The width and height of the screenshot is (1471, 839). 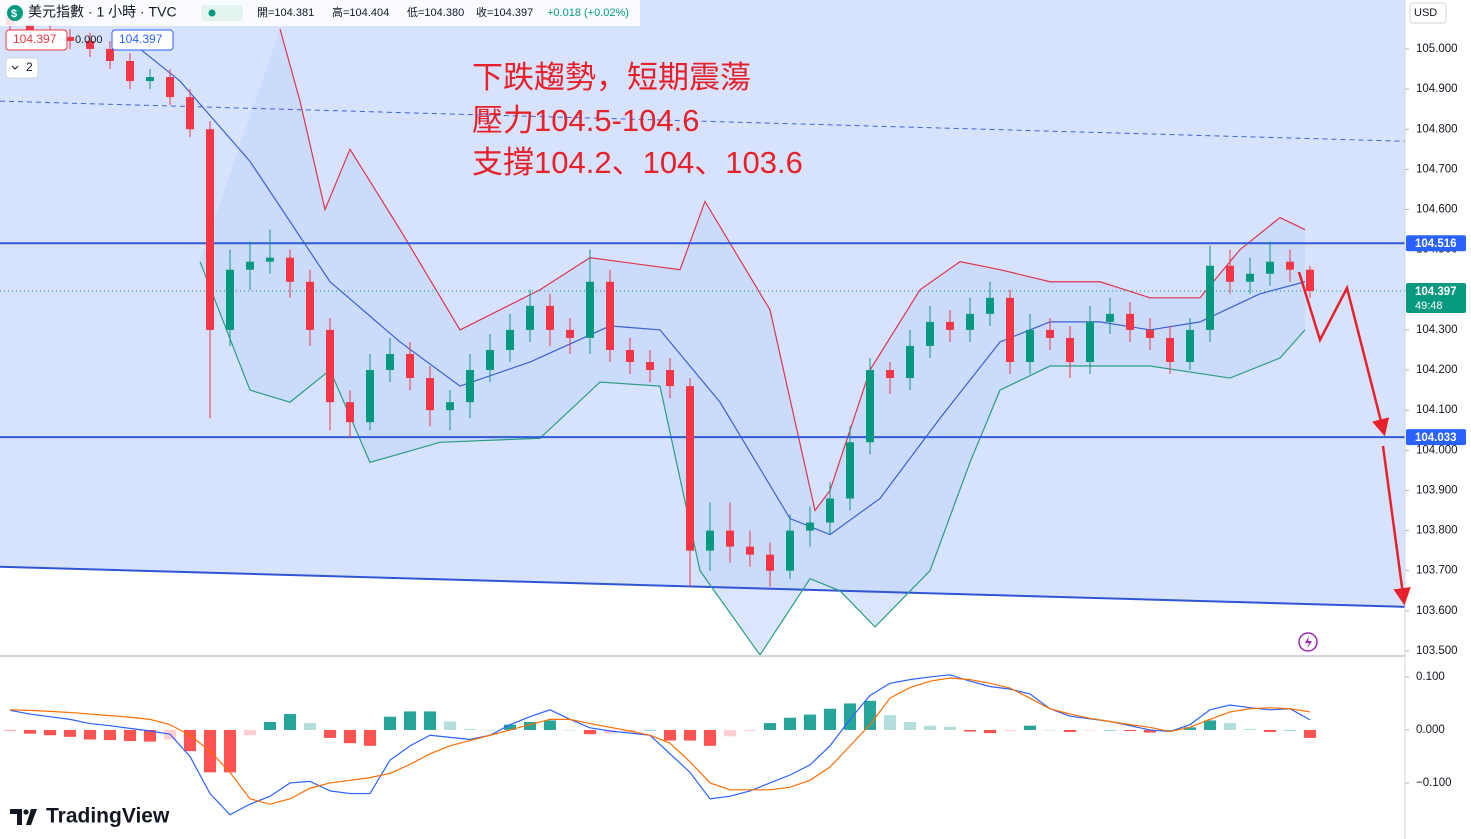 What do you see at coordinates (435, 12) in the screenshot?
I see `ohlc-low: 低=104.380` at bounding box center [435, 12].